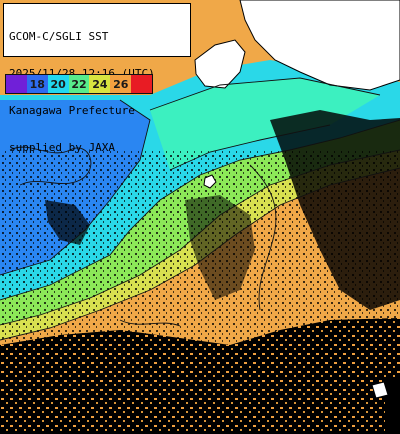  Describe the element at coordinates (380, 390) in the screenshot. I see `land-island-small` at that location.